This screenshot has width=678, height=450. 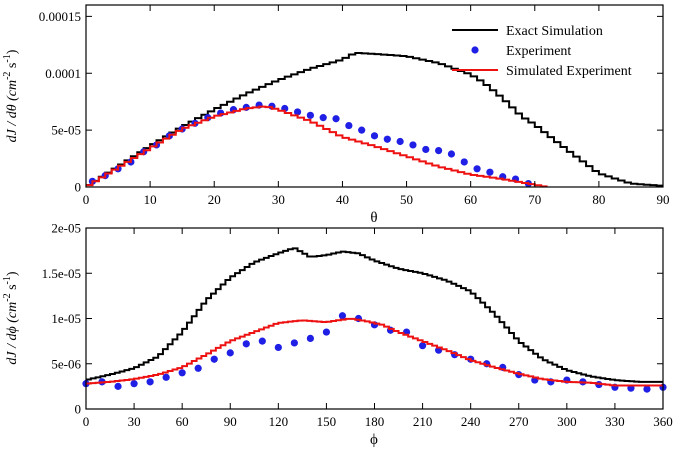 What do you see at coordinates (598, 199) in the screenshot?
I see `theta-xtick-label: 80` at bounding box center [598, 199].